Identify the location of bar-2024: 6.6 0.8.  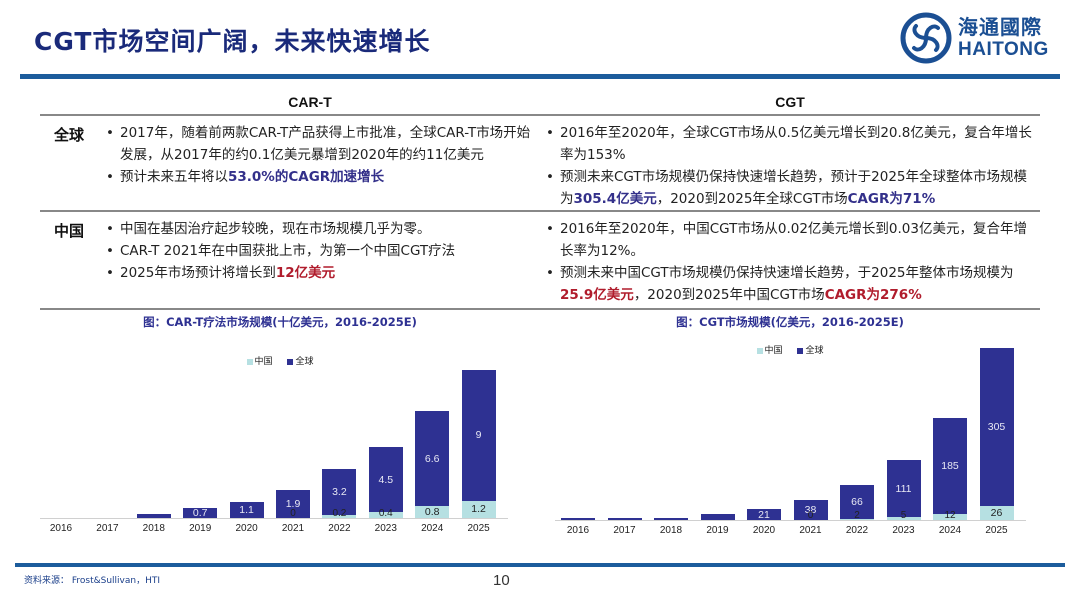
(432, 464).